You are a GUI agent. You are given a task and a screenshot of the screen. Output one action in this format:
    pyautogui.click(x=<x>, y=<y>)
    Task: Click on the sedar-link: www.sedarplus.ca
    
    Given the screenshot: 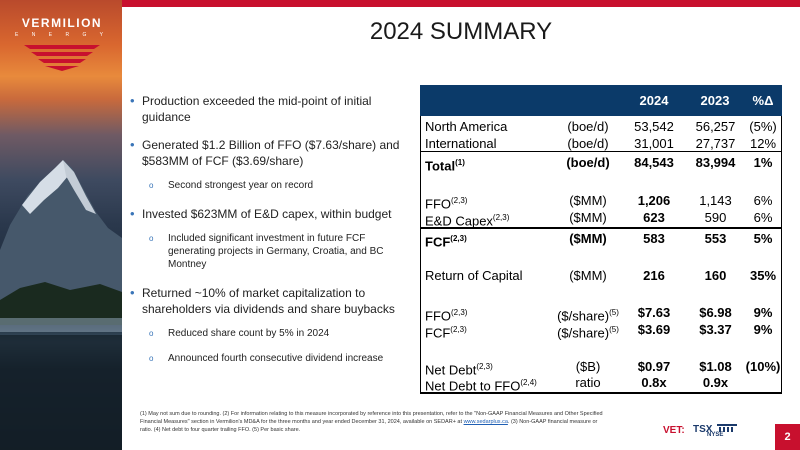 What is the action you would take?
    pyautogui.click(x=485, y=422)
    